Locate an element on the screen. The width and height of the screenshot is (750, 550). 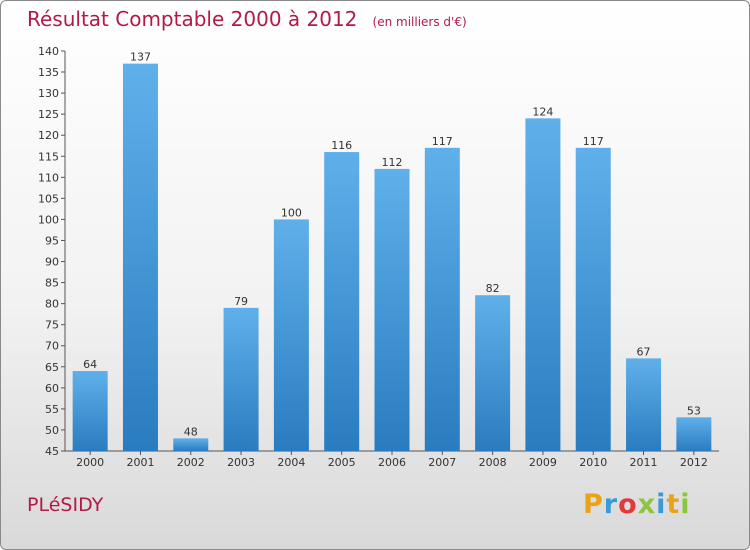
x-tick-label: 2008 is located at coordinates (493, 462).